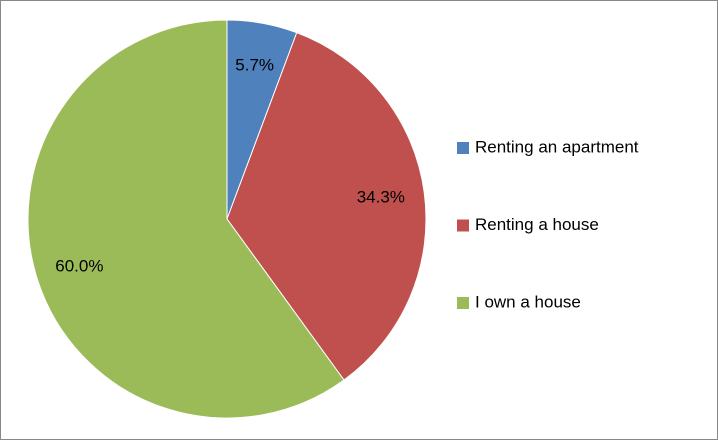 This screenshot has height=440, width=718. What do you see at coordinates (381, 197) in the screenshot?
I see `data-label: 34.3%` at bounding box center [381, 197].